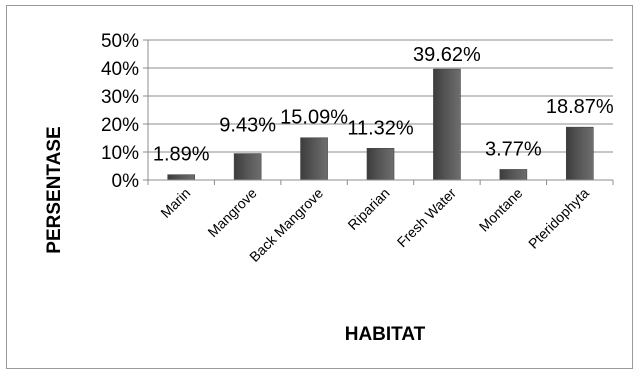 The height and width of the screenshot is (376, 640). I want to click on category-label: Mangrove, so click(231, 212).